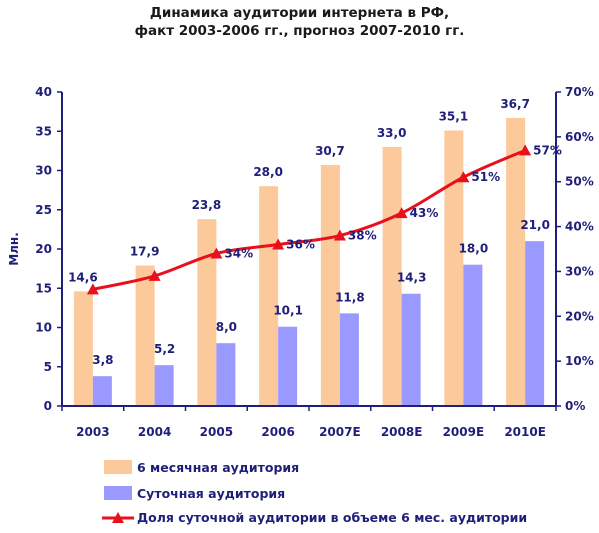  Describe the element at coordinates (424, 213) in the screenshot. I see `data-label-share: 43%` at that location.